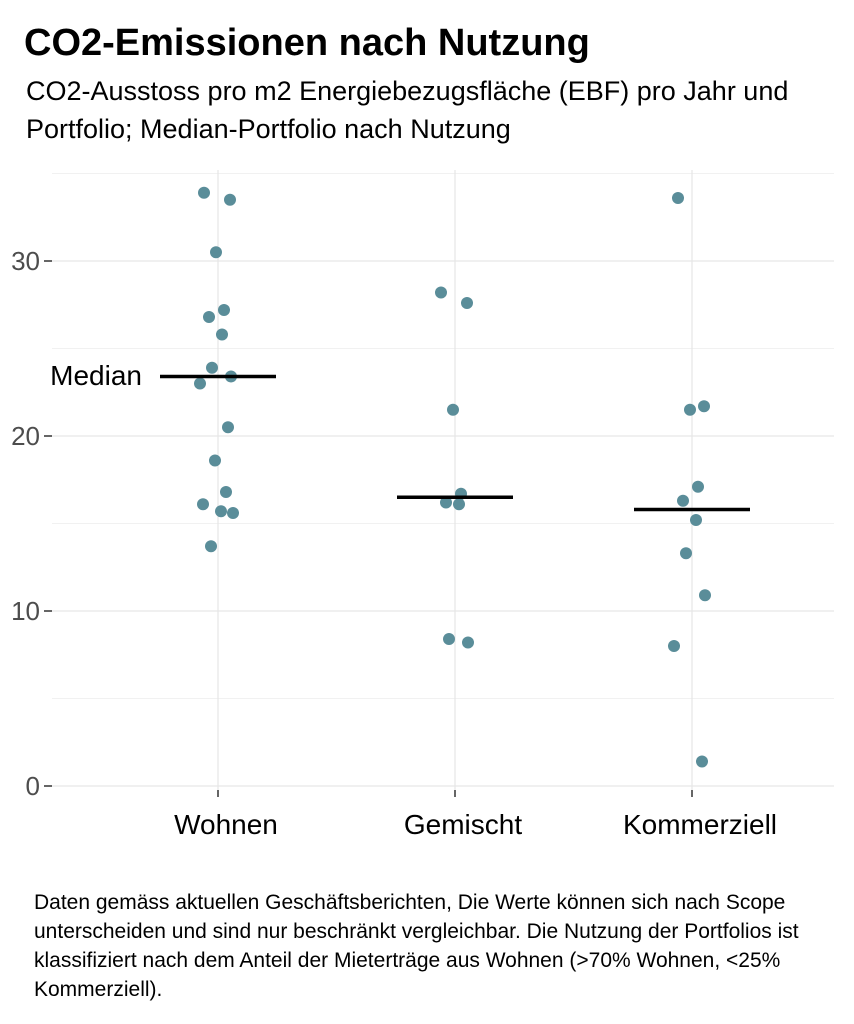 Image resolution: width=854 pixels, height=1024 pixels. What do you see at coordinates (226, 824) in the screenshot?
I see `x-tick-label: Wohnen` at bounding box center [226, 824].